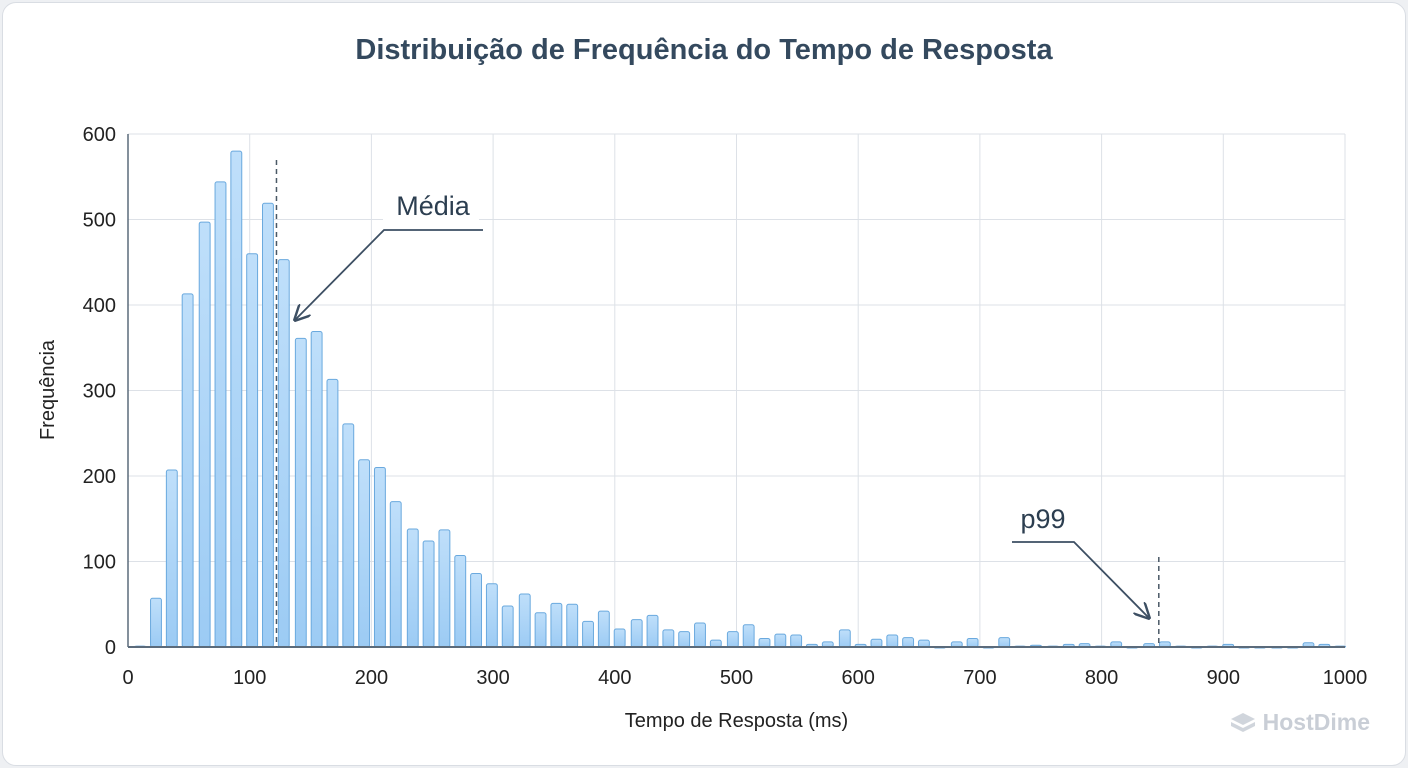 Image resolution: width=1408 pixels, height=768 pixels. I want to click on x-tick-label: 400, so click(614, 678).